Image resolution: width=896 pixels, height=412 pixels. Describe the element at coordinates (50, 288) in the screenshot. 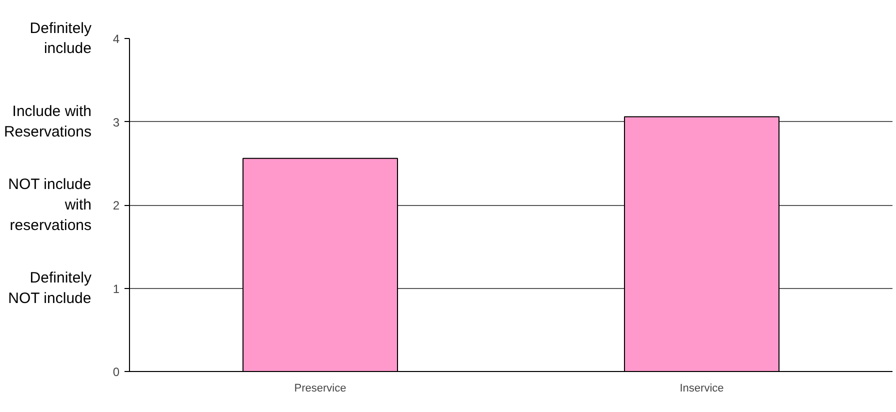

I see `text: Definitely NOT include` at that location.